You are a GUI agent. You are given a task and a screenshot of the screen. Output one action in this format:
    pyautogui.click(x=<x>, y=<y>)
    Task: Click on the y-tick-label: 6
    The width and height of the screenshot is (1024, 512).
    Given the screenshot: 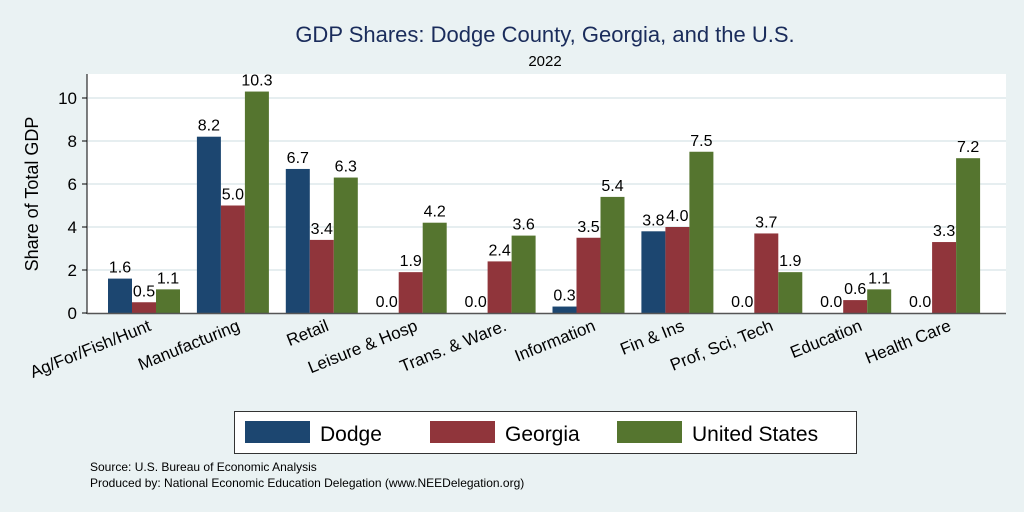 What is the action you would take?
    pyautogui.click(x=72, y=184)
    